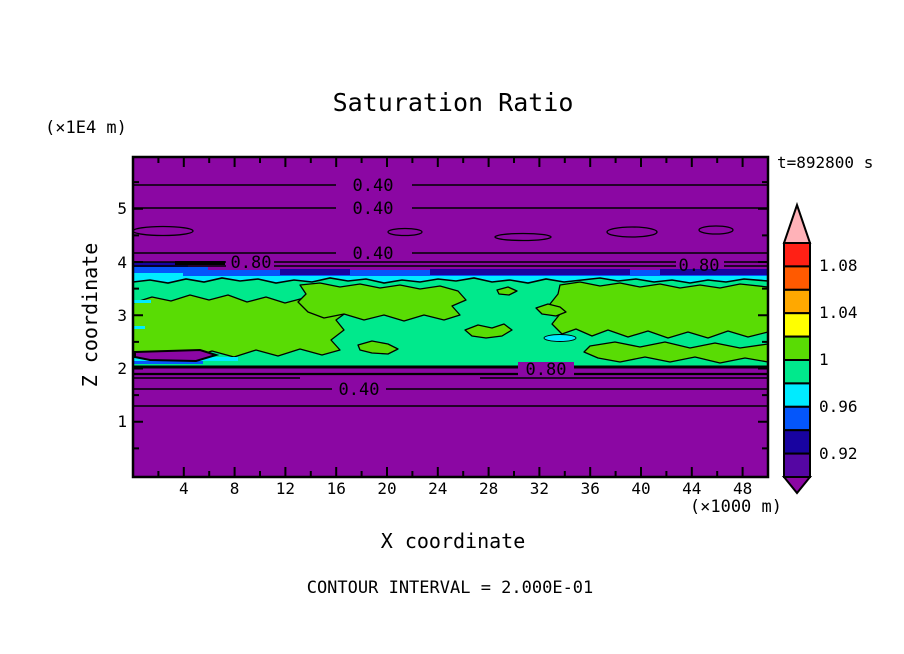 This screenshot has height=654, width=904. I want to click on contour-label-040-d: 0.40, so click(359, 390).